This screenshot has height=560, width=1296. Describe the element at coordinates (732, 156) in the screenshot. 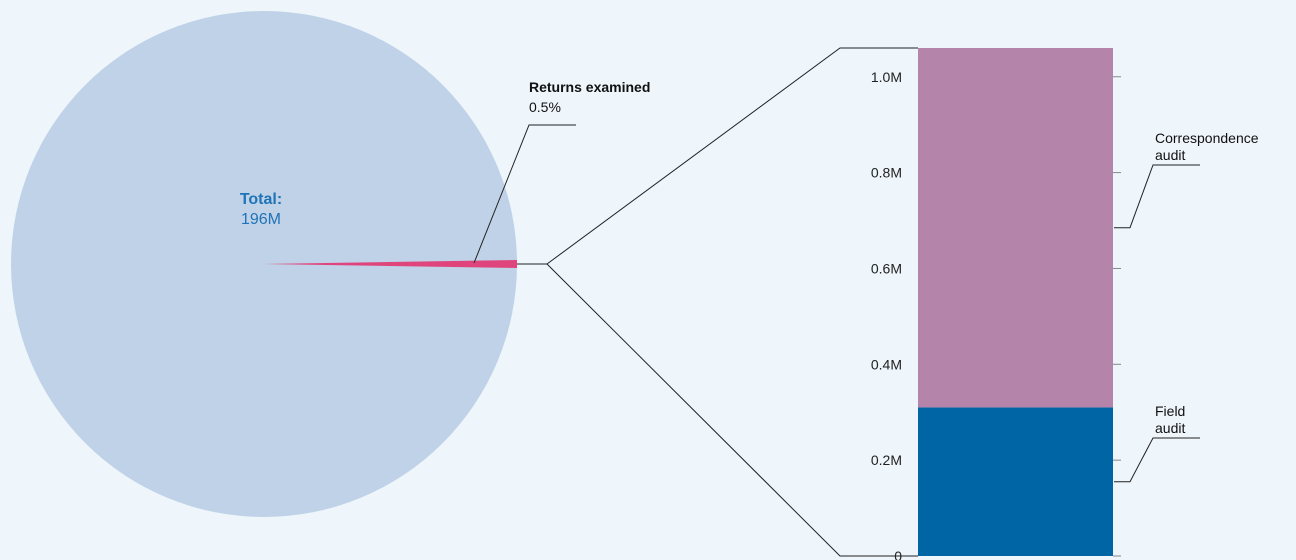

I see `connector-line-top` at that location.